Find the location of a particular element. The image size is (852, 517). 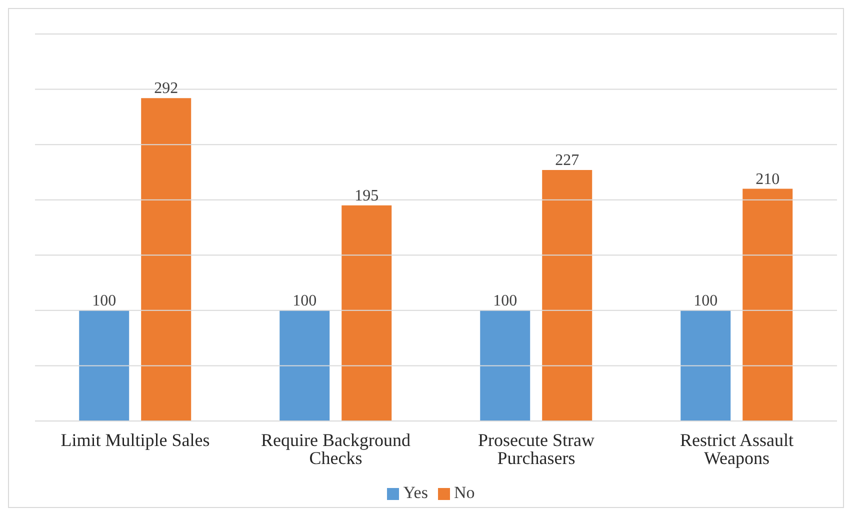

data-label: 210 is located at coordinates (768, 179).